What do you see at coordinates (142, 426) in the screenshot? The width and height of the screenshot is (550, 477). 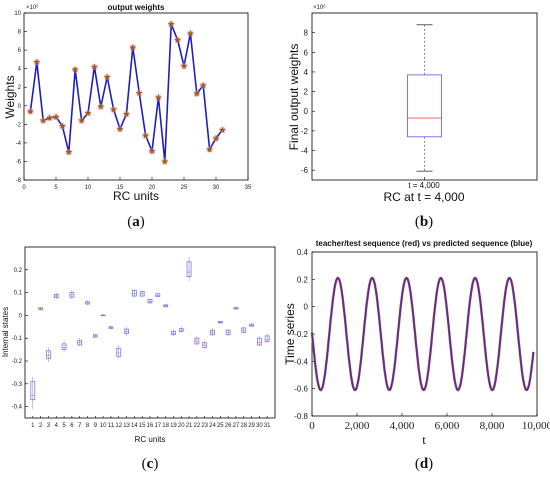 I see `panel-c-xtick-label: 15` at bounding box center [142, 426].